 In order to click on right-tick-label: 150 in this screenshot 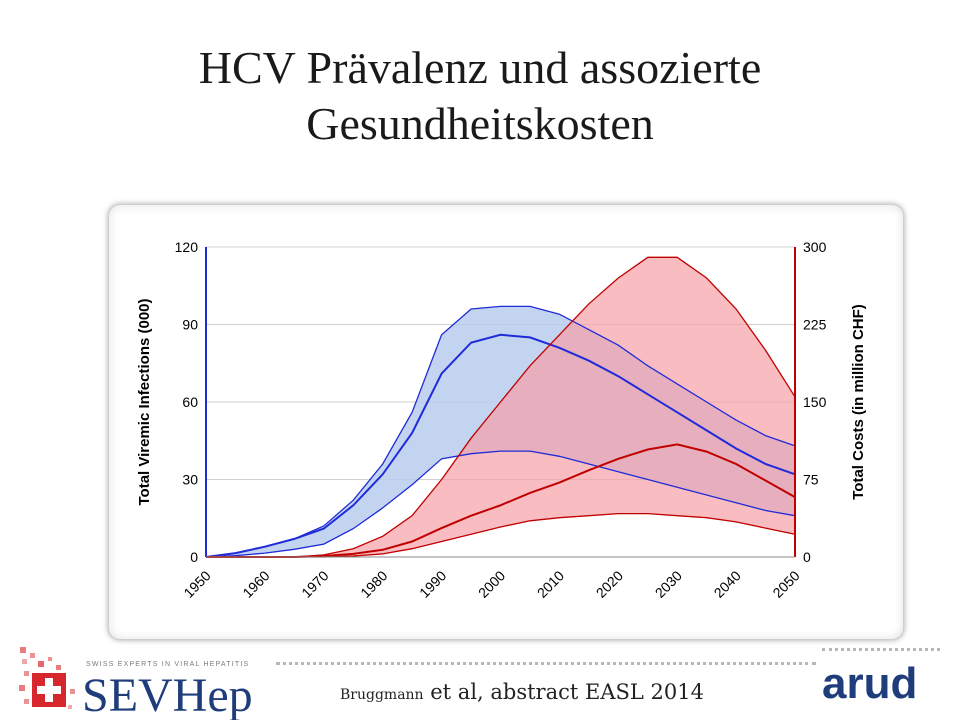, I will do `click(815, 402)`.